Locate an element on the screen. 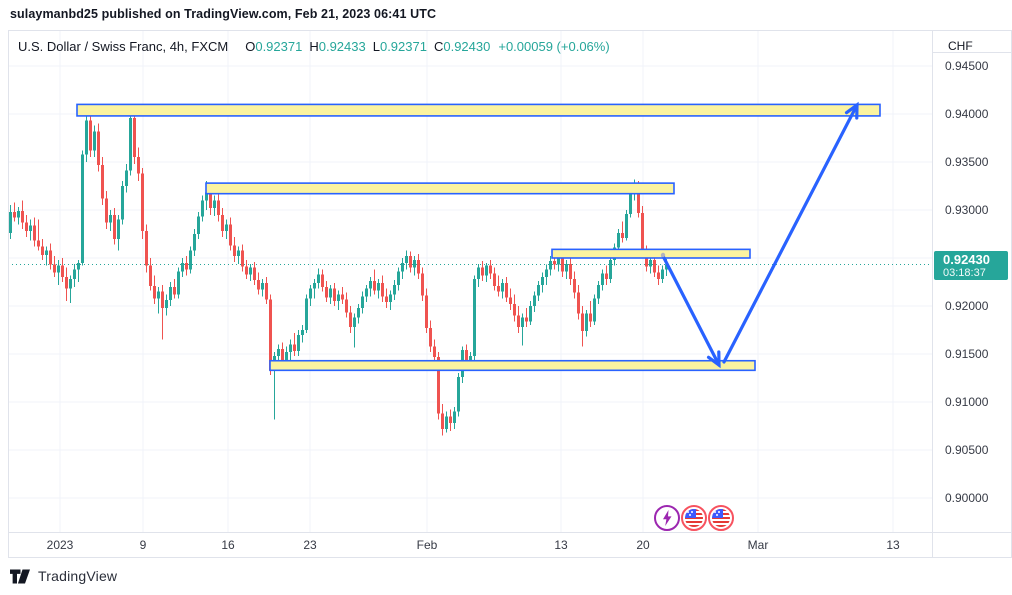  brand-footer: TradingView is located at coordinates (63, 576).